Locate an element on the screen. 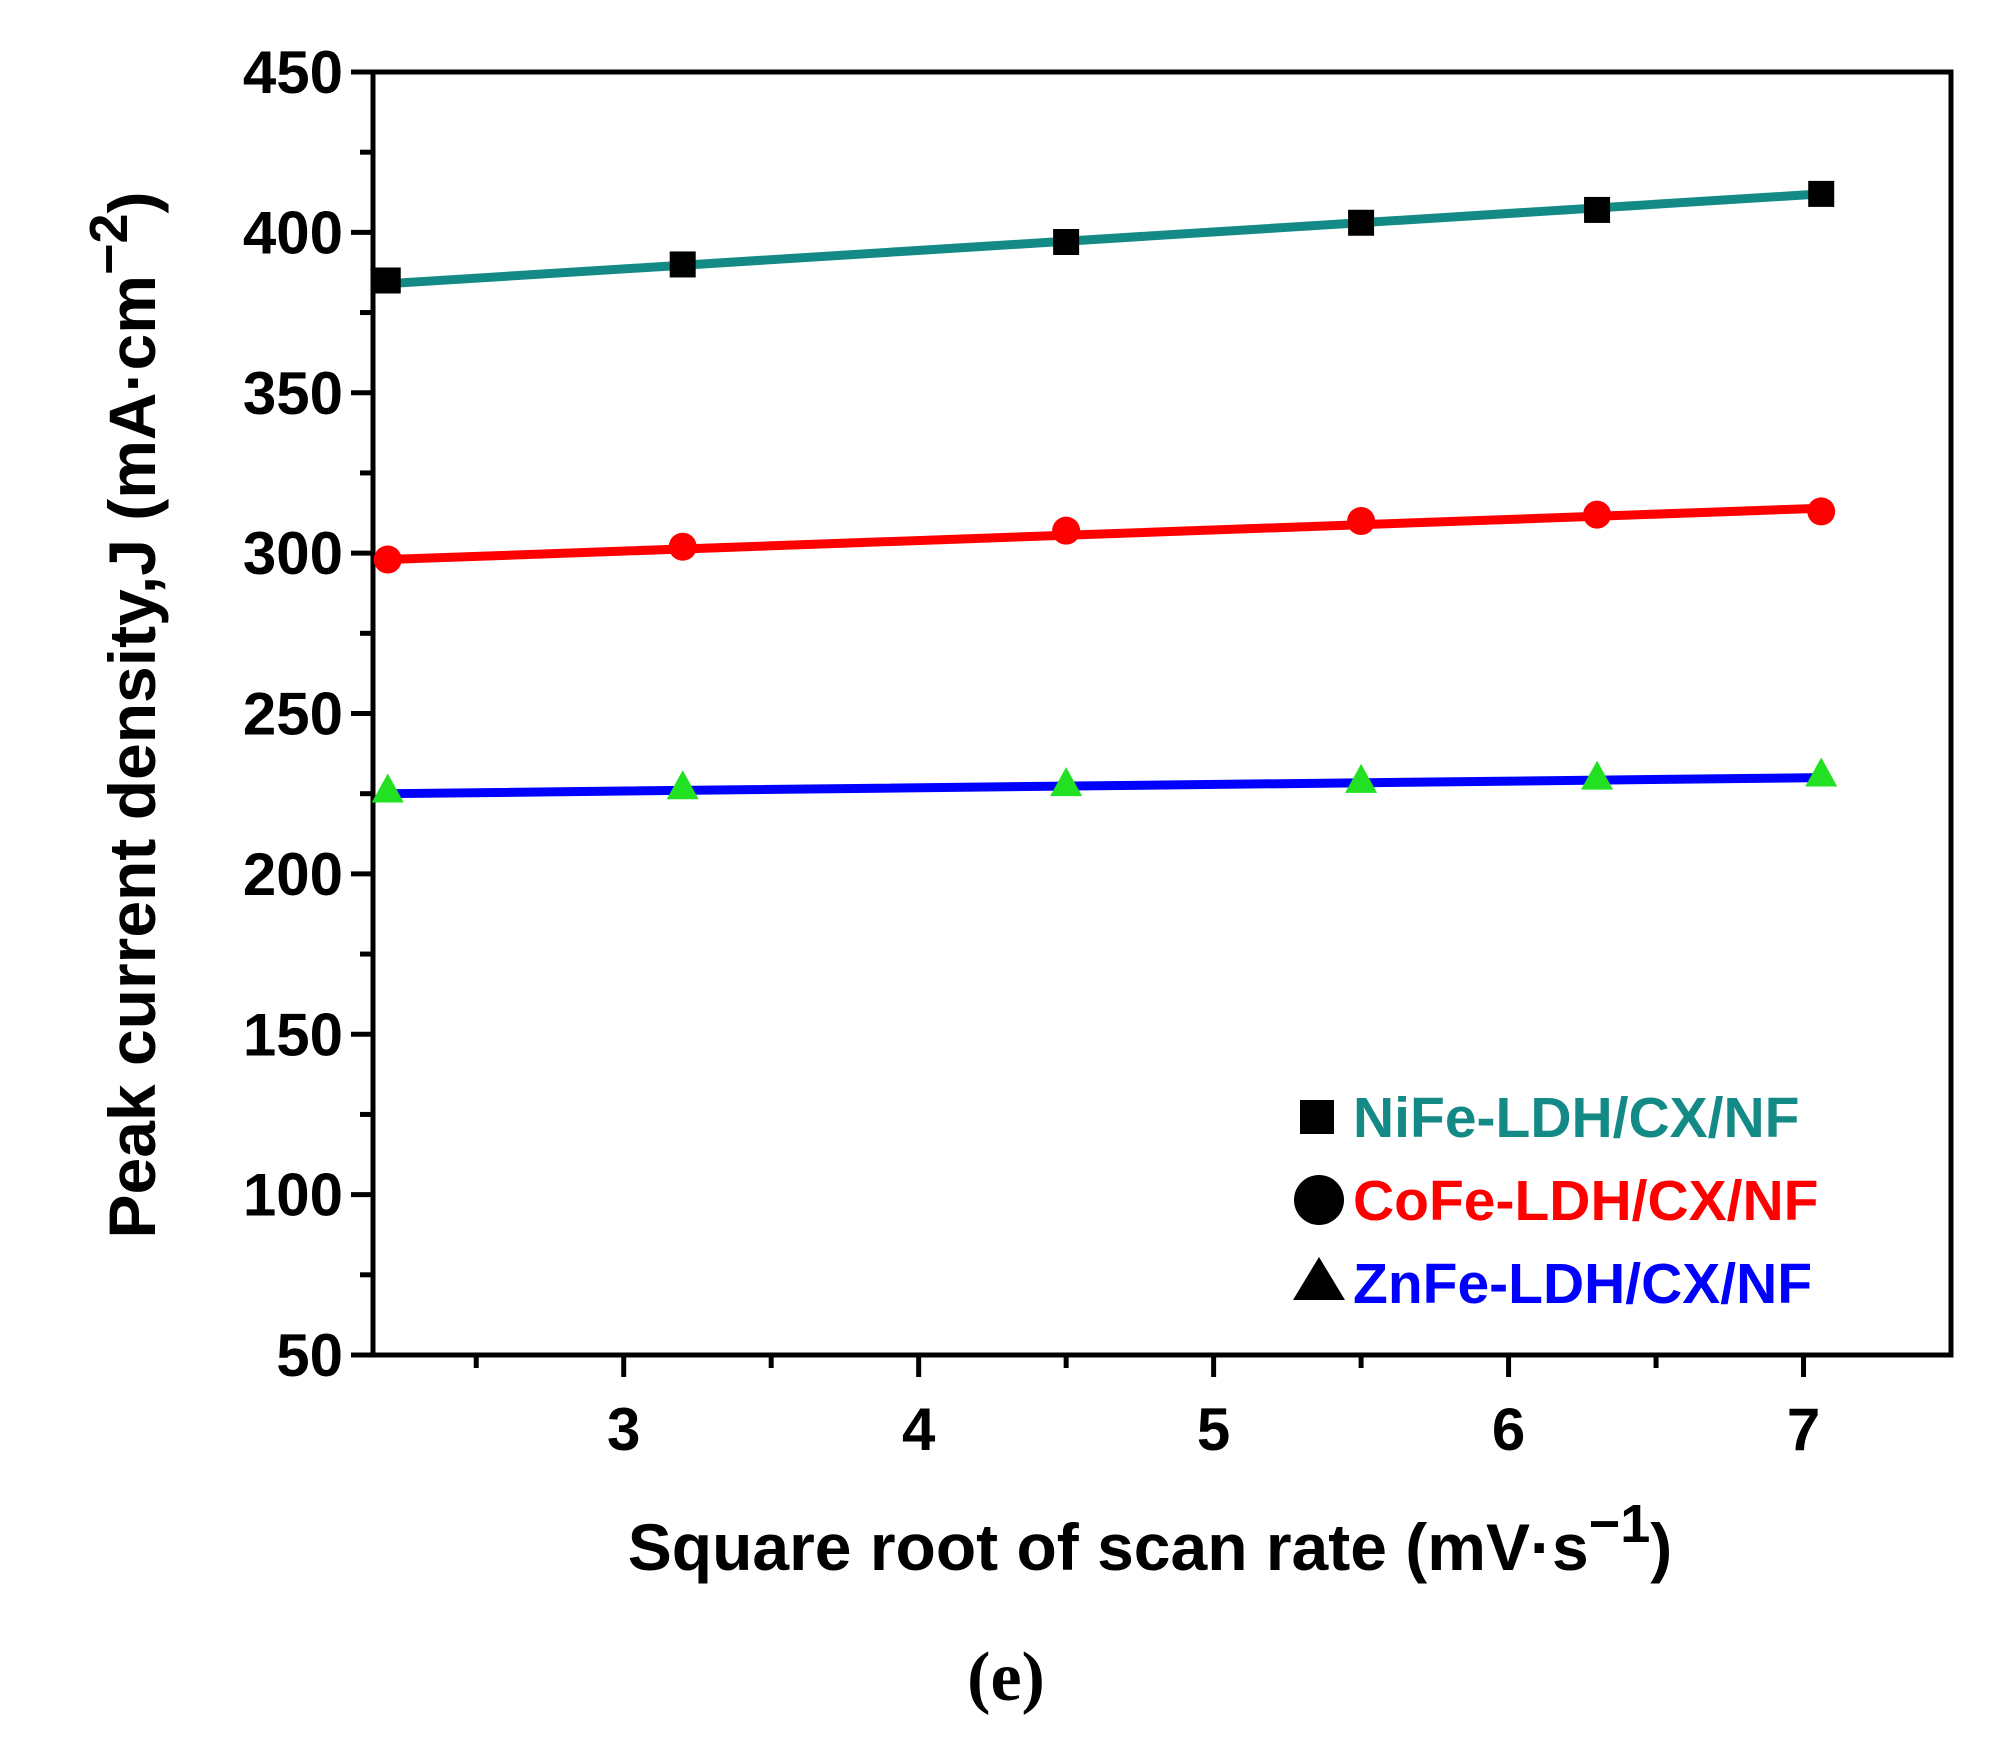 Image resolution: width=2002 pixels, height=1753 pixels. y-axis-title: Peak current density,J (mA·cm−2) is located at coordinates (124, 714).